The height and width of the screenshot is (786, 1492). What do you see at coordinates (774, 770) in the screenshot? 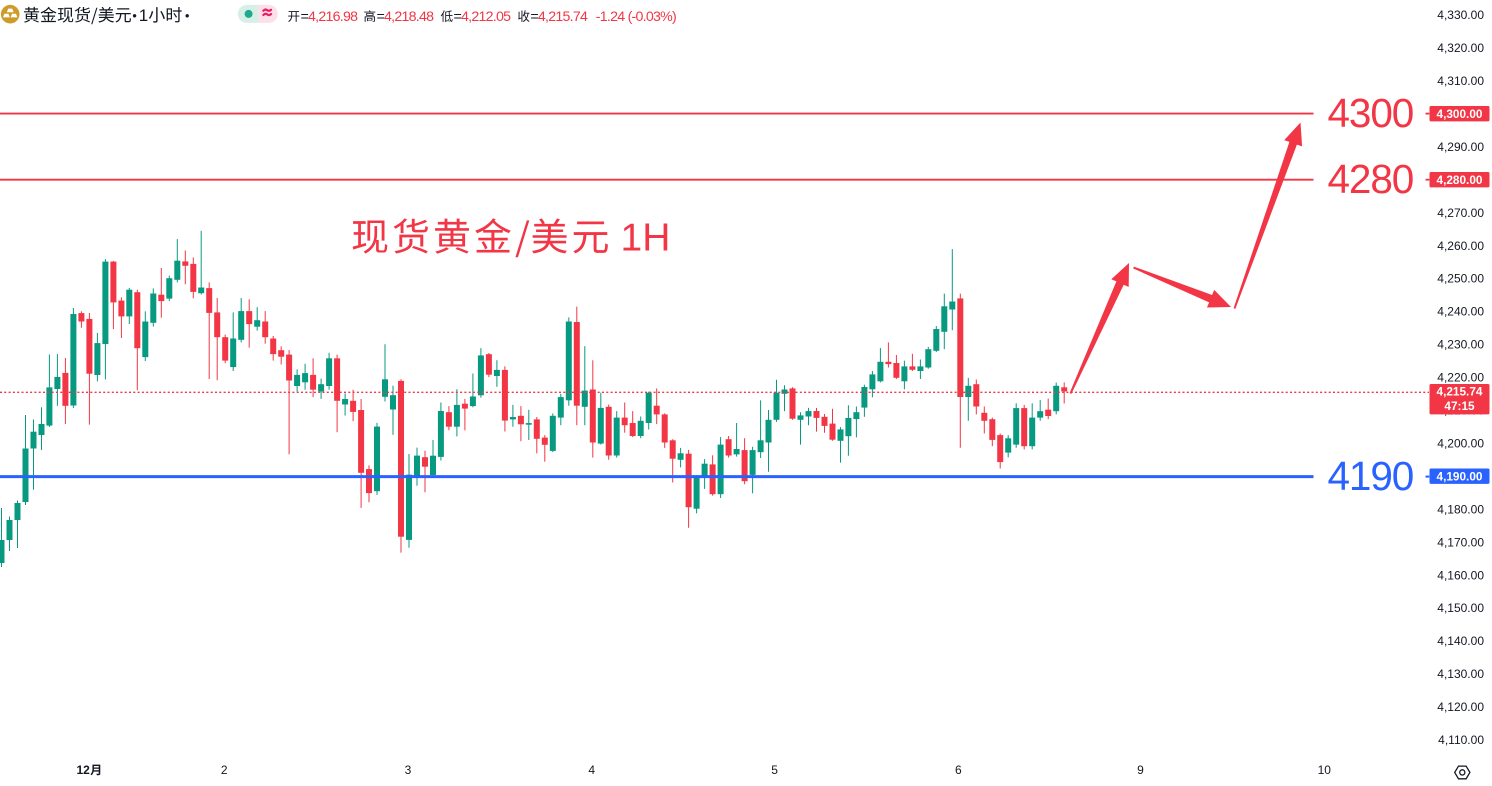
I see `svg-text: 5` at bounding box center [774, 770].